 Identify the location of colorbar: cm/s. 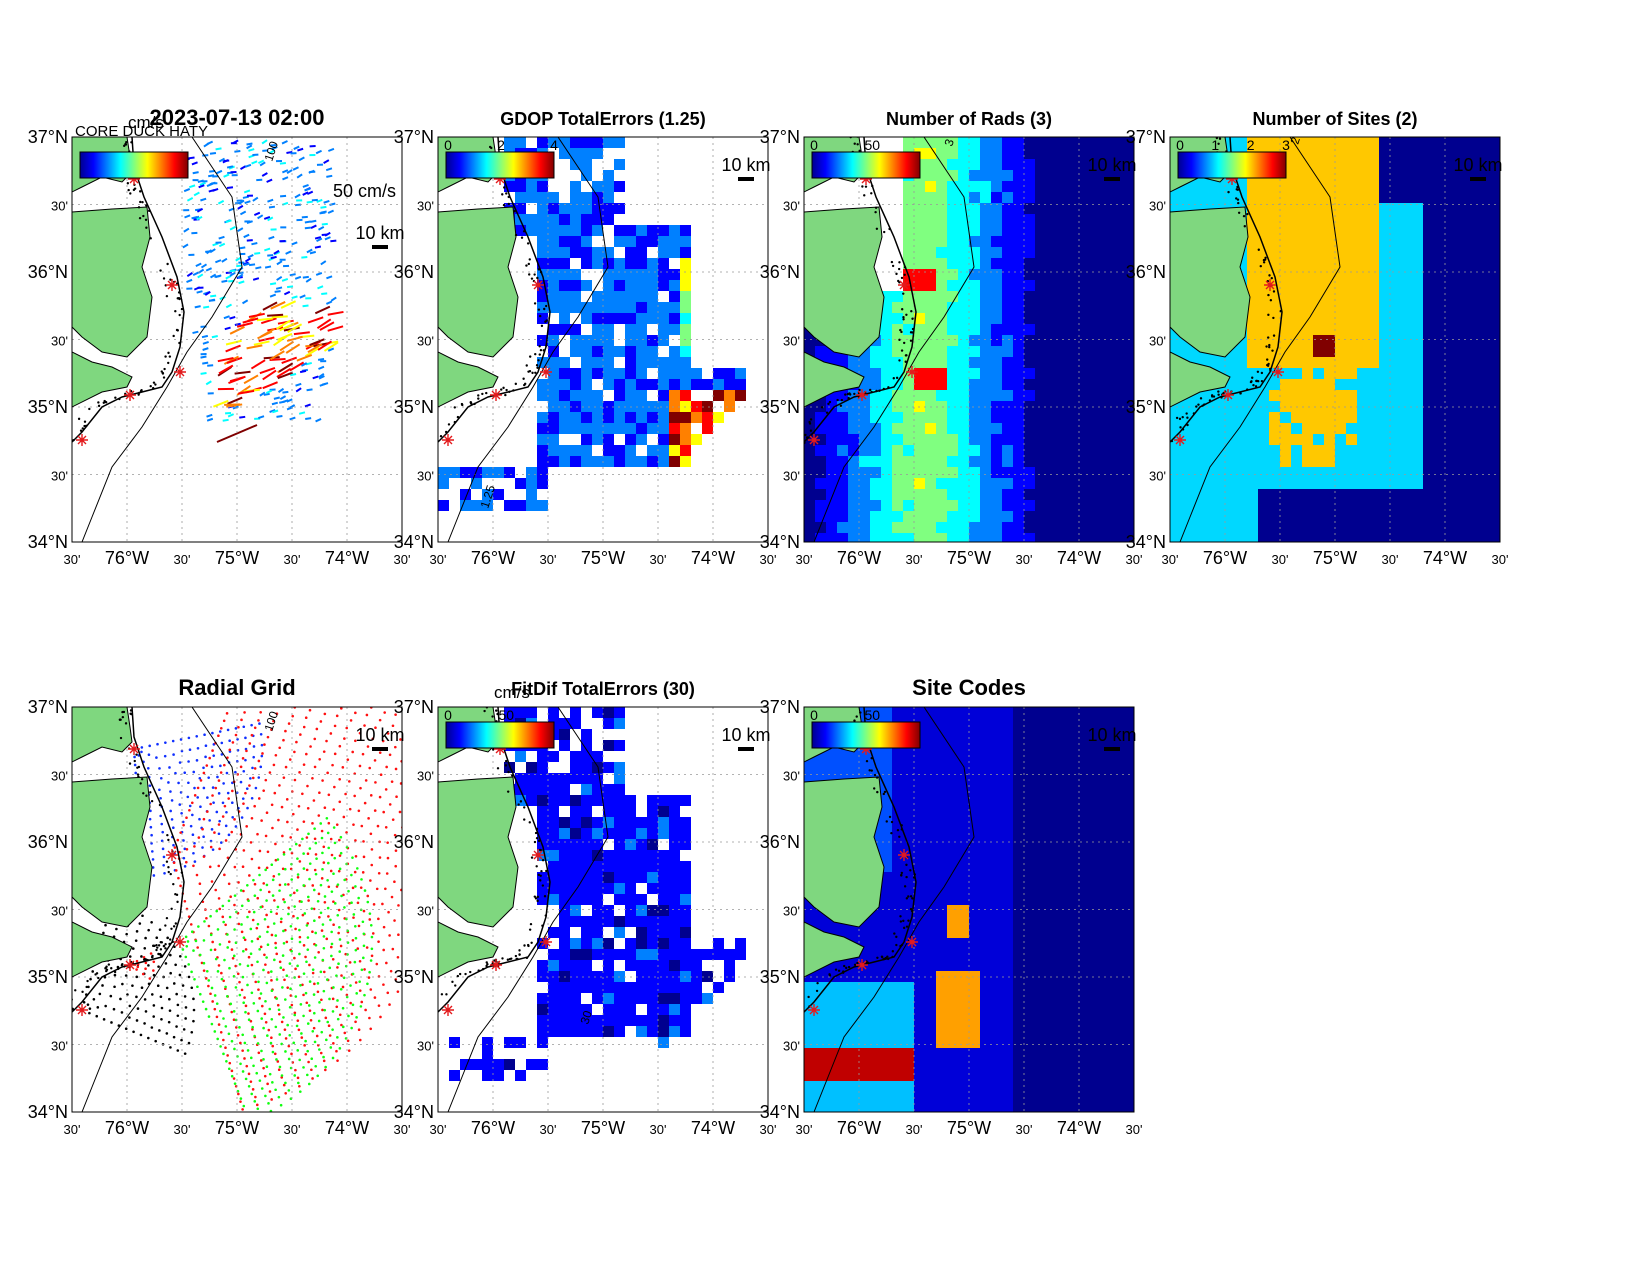
(134, 146).